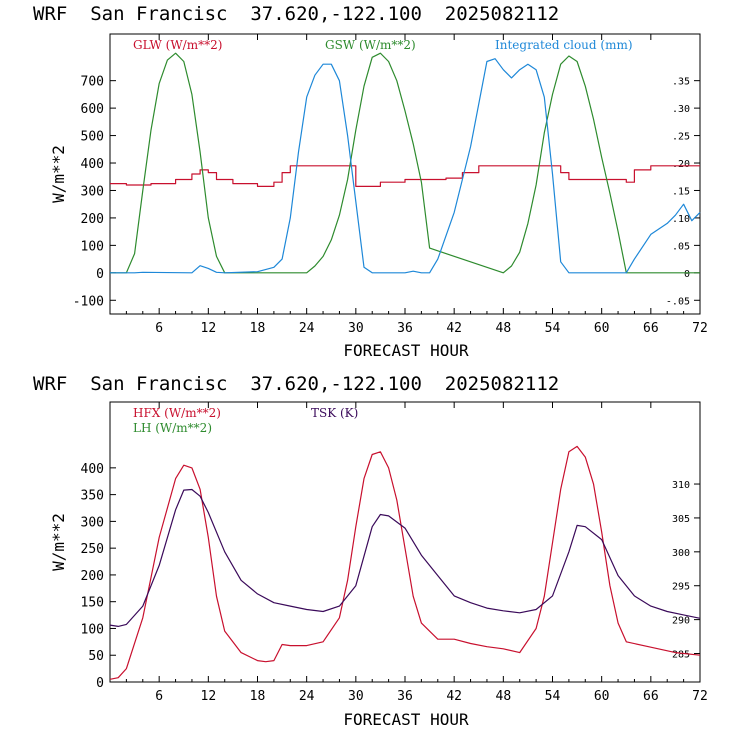  I want to click on chart-2-y-axis-label: W/m**2, so click(58, 542).